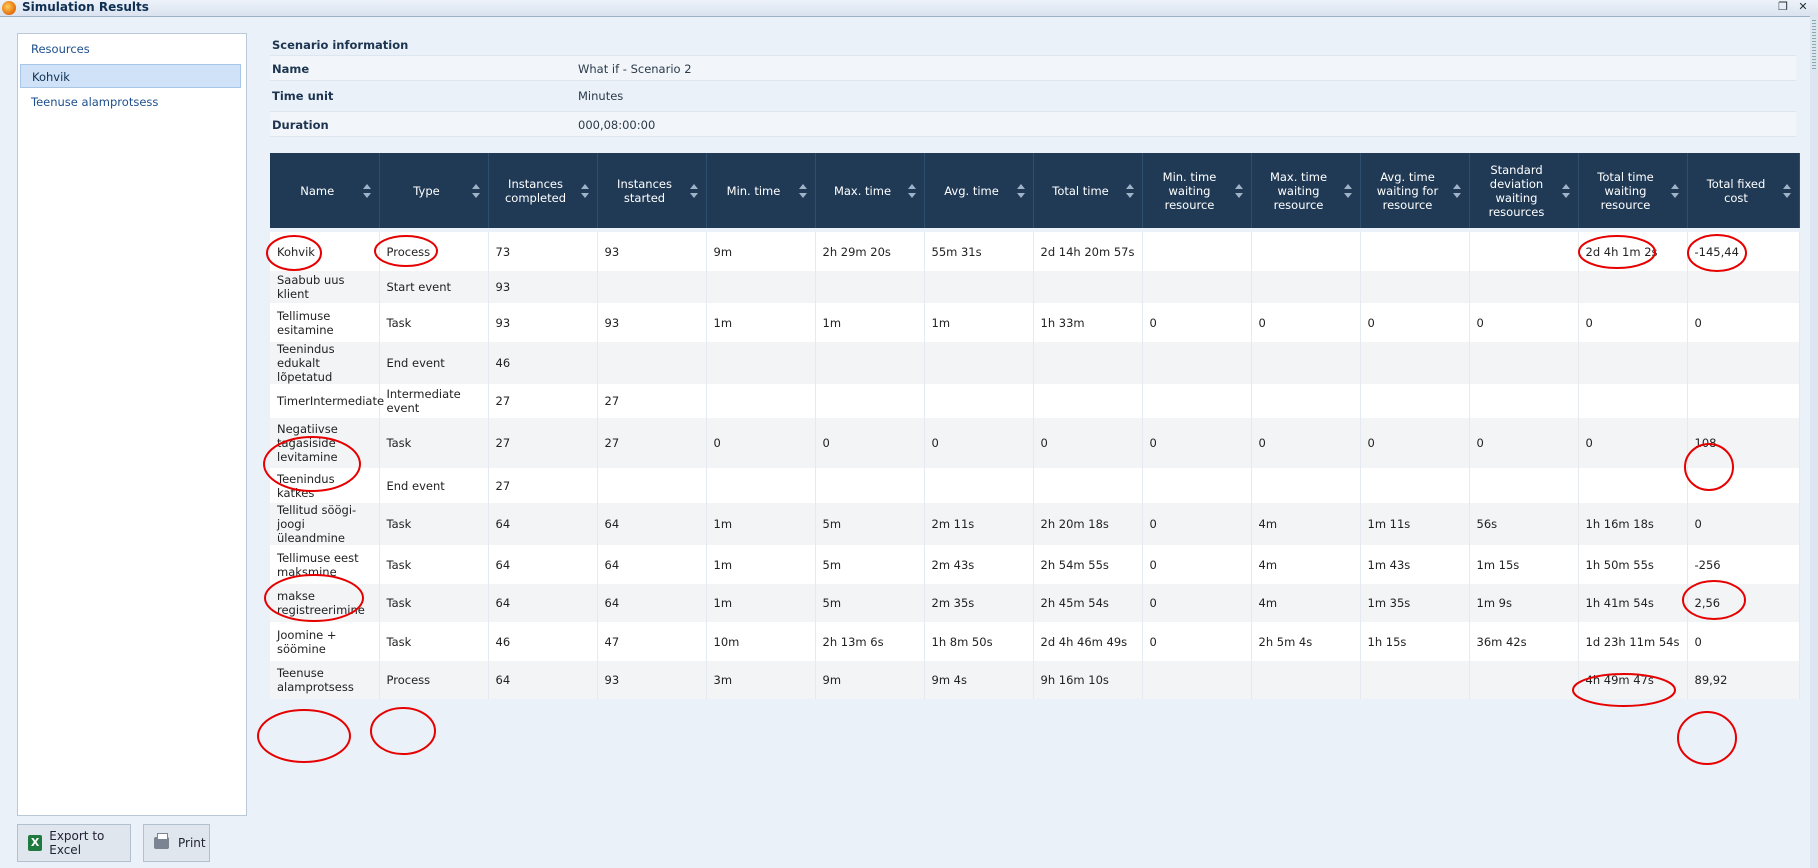  I want to click on column-header: Total time, so click(1088, 190).